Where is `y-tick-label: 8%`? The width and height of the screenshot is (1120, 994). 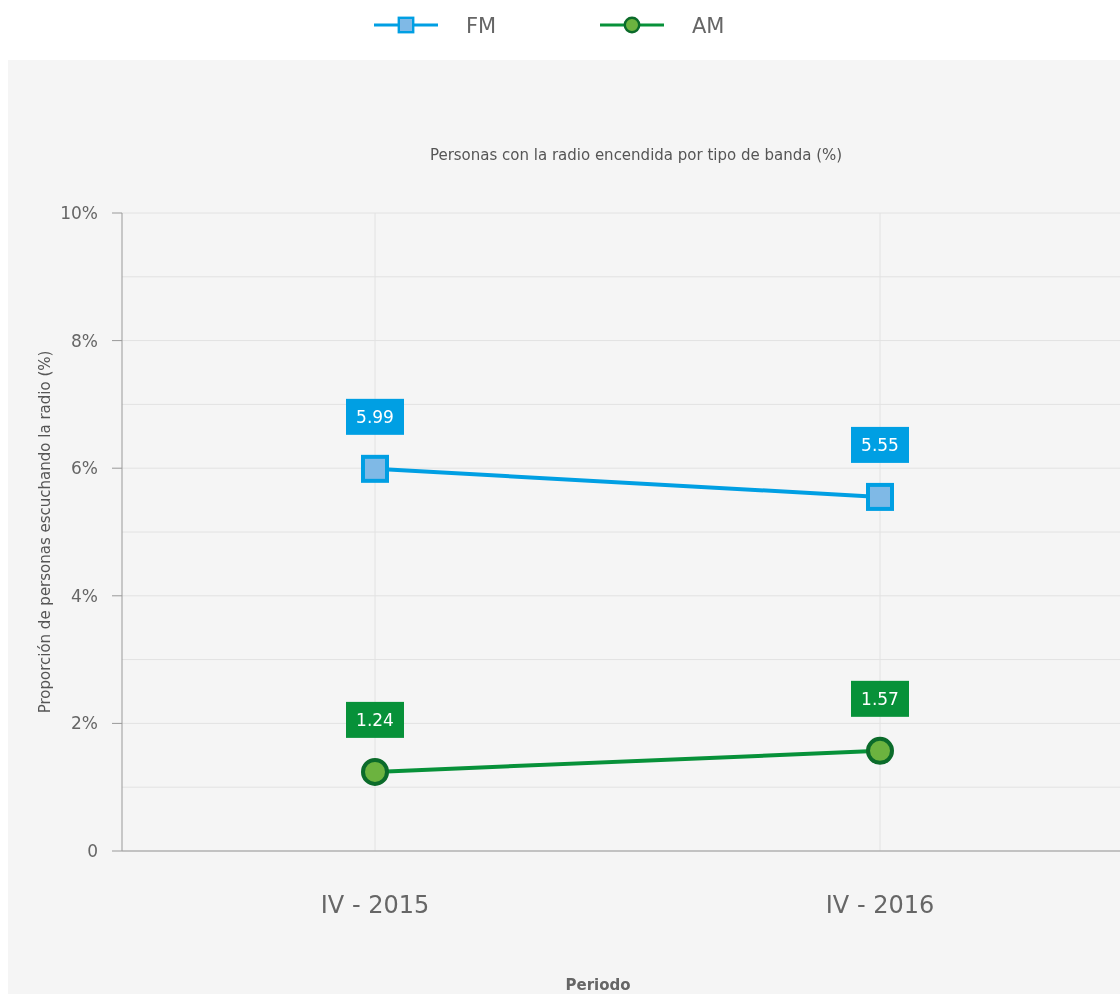
y-tick-label: 8% is located at coordinates (84, 340).